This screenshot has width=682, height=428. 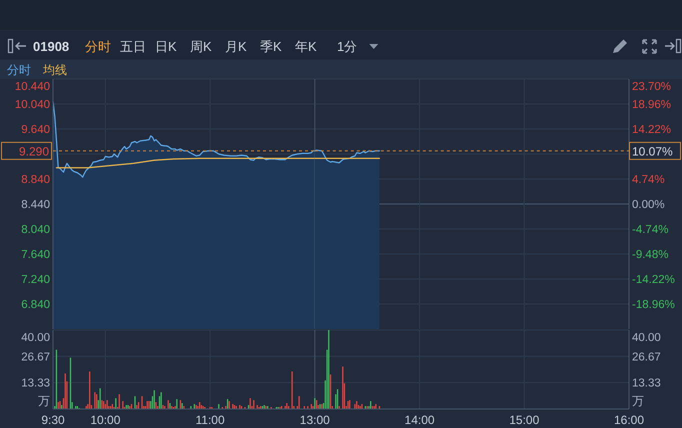 What do you see at coordinates (419, 420) in the screenshot?
I see `x-tick-label: 14:00` at bounding box center [419, 420].